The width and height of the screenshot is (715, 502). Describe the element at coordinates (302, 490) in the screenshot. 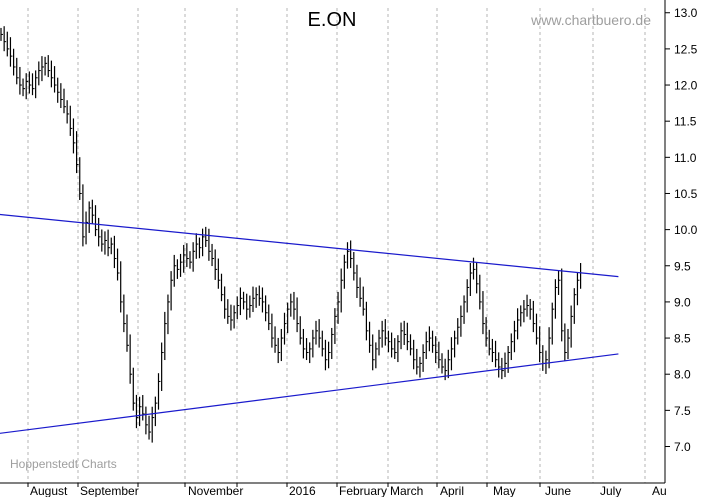

I see `x-tick-label: 2016` at that location.